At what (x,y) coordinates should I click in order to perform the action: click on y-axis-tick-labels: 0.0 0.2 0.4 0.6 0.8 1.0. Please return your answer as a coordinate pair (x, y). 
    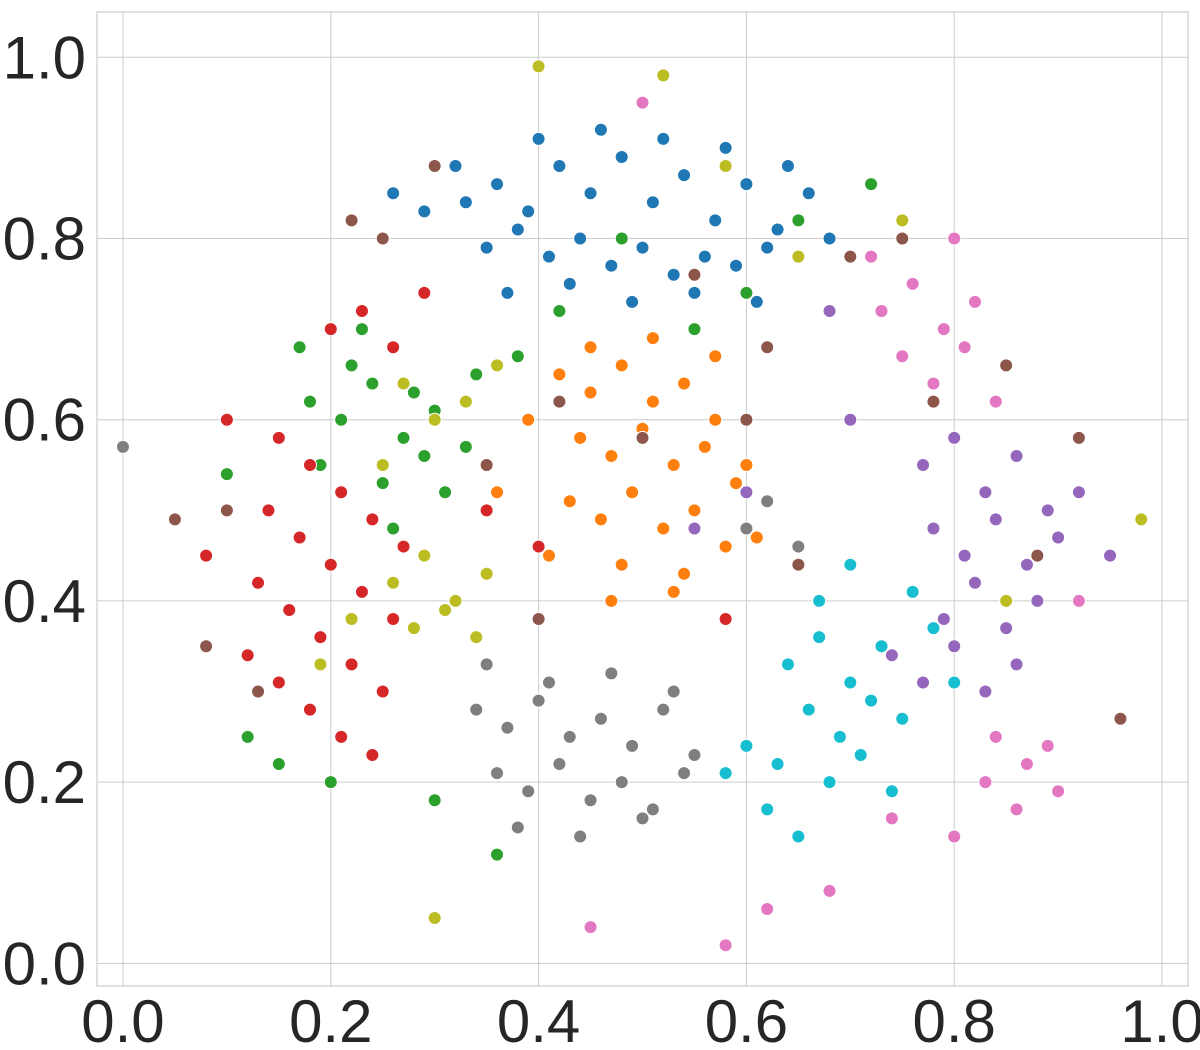
    Looking at the image, I should click on (44, 510).